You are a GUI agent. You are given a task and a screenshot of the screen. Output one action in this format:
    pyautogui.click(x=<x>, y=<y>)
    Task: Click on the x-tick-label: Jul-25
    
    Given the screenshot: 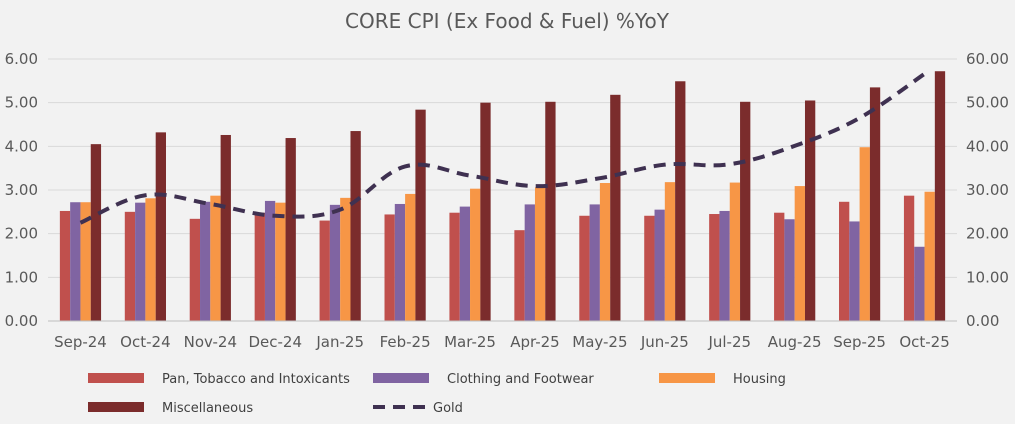 What is the action you would take?
    pyautogui.click(x=729, y=342)
    